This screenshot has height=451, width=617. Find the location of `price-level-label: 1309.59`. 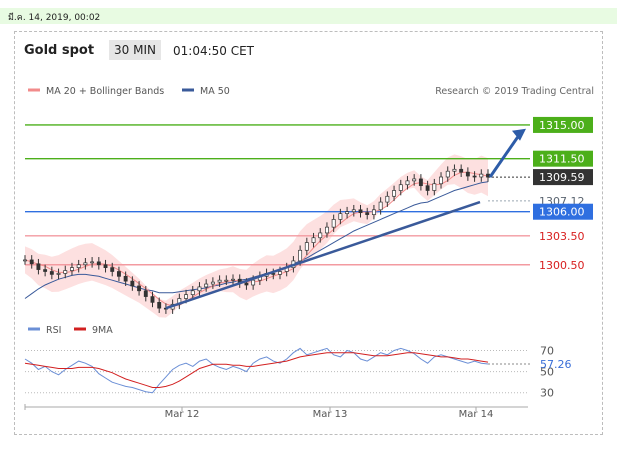

price-level-label: 1309.59 is located at coordinates (563, 177).